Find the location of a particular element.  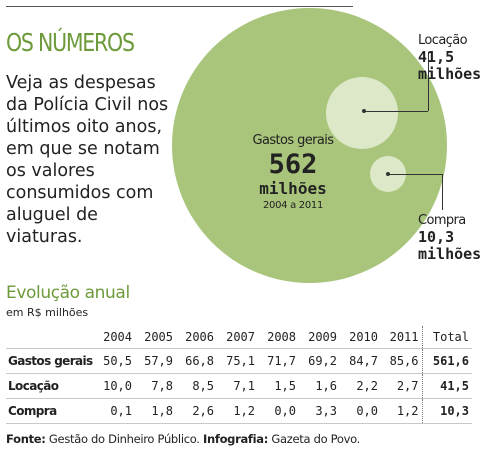

header-total: Total is located at coordinates (446, 337).